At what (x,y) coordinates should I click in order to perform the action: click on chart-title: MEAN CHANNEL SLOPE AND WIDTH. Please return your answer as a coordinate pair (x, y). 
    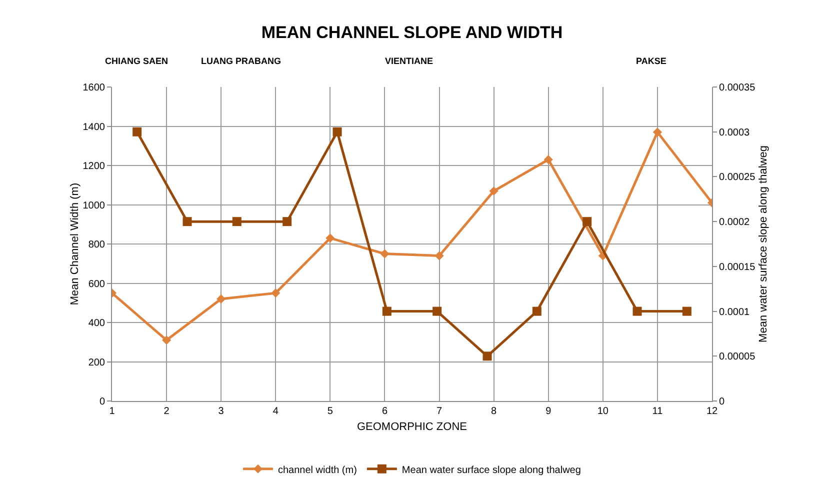
    Looking at the image, I should click on (412, 32).